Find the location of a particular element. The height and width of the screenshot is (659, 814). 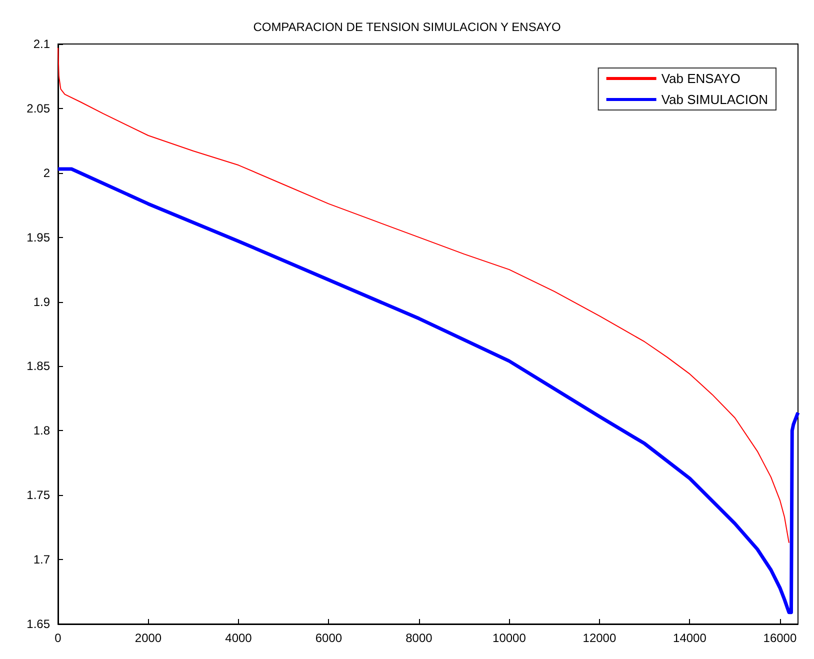

y-tick-label: 1.95 is located at coordinates (38, 237).